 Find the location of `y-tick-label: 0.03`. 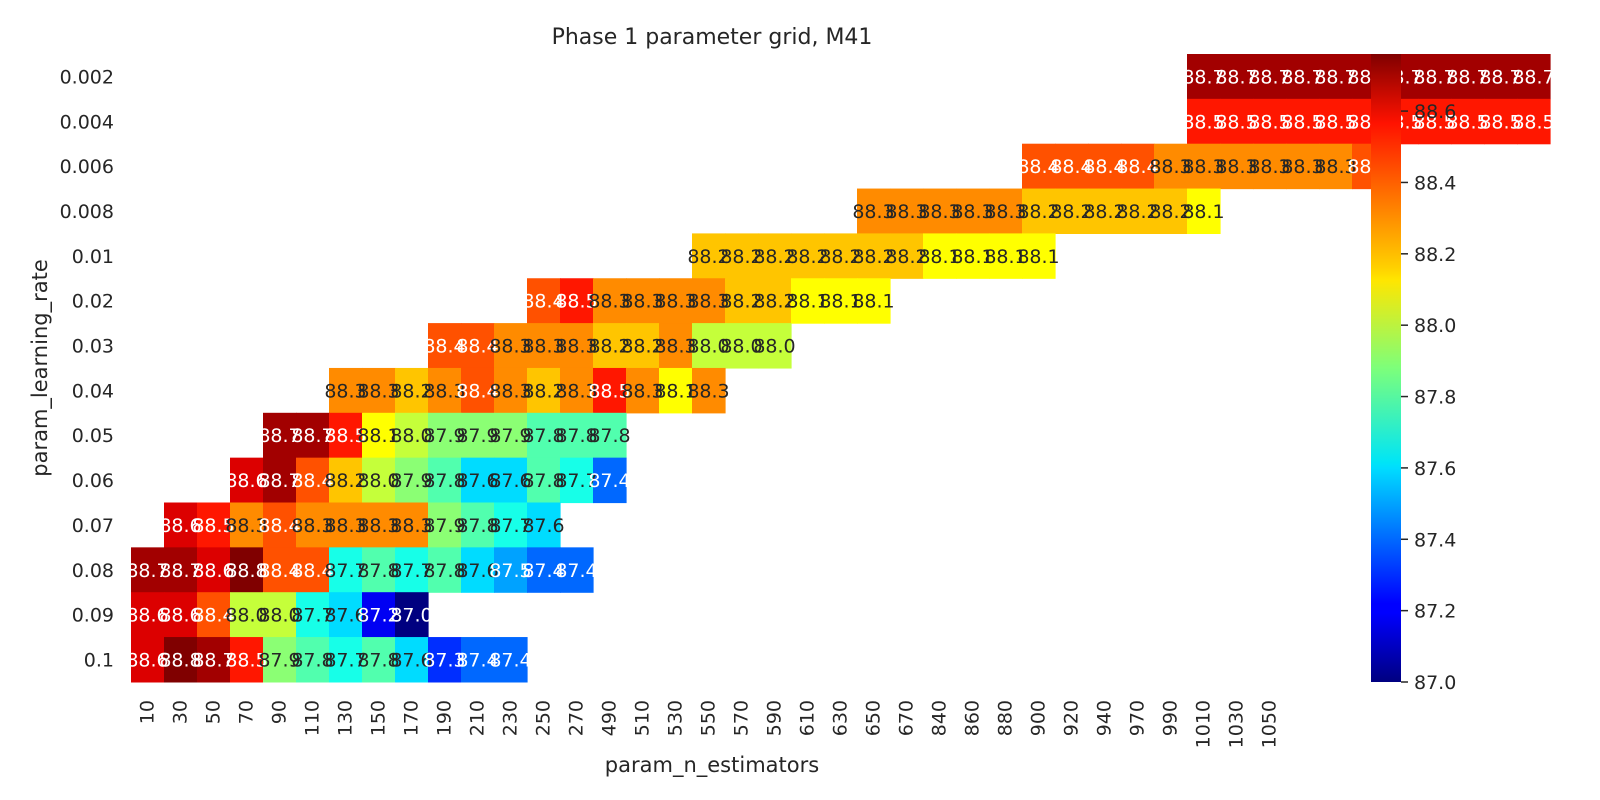

y-tick-label: 0.03 is located at coordinates (93, 347).